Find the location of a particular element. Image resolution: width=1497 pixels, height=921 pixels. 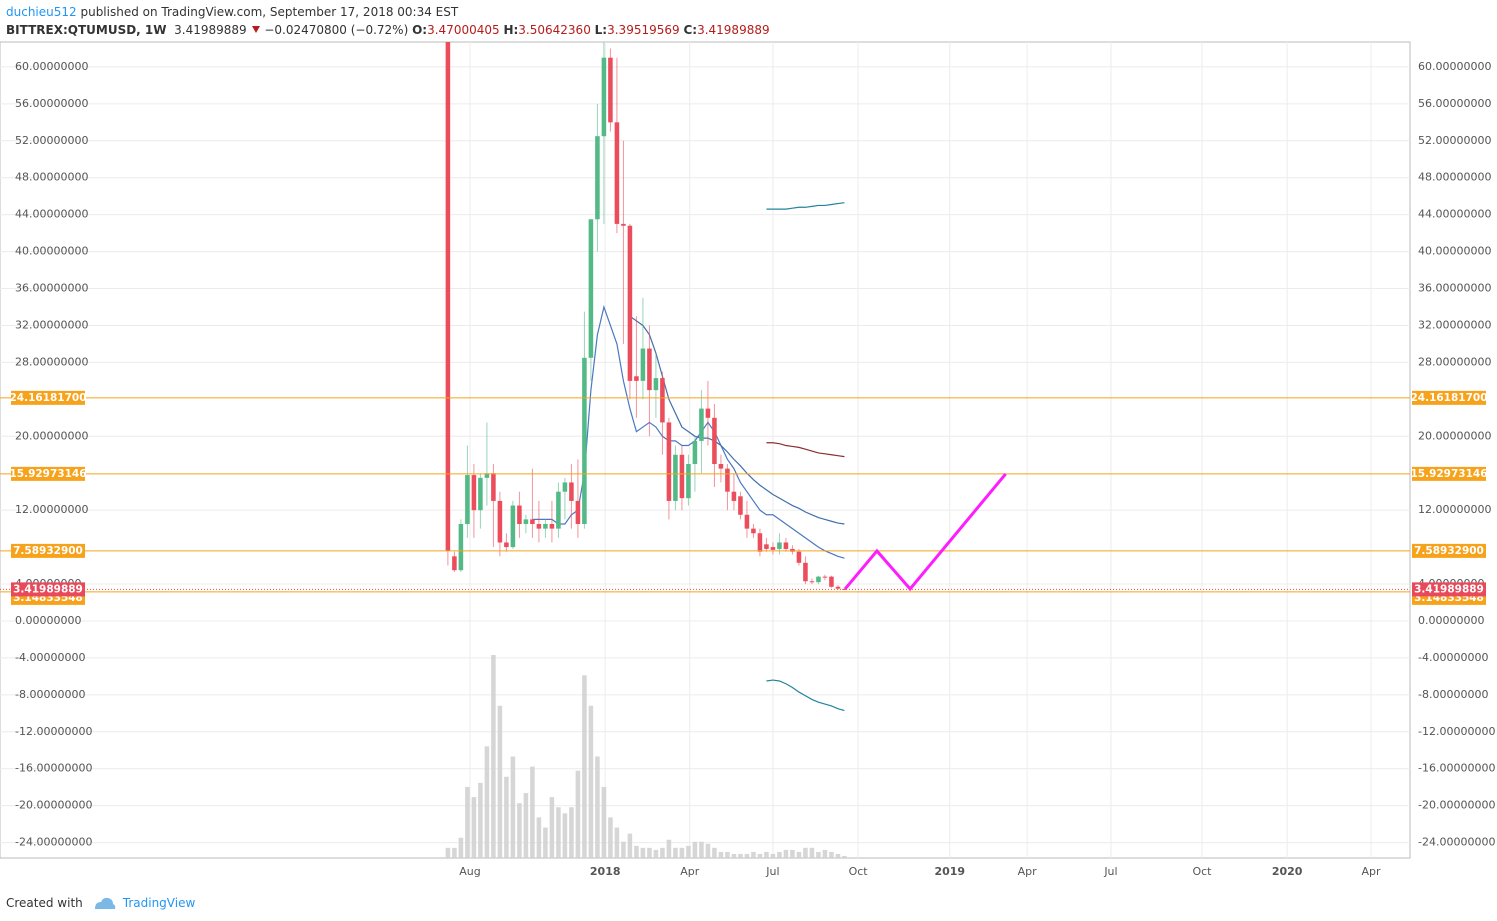

y-tick-label: -8.00000000 is located at coordinates (1453, 694).